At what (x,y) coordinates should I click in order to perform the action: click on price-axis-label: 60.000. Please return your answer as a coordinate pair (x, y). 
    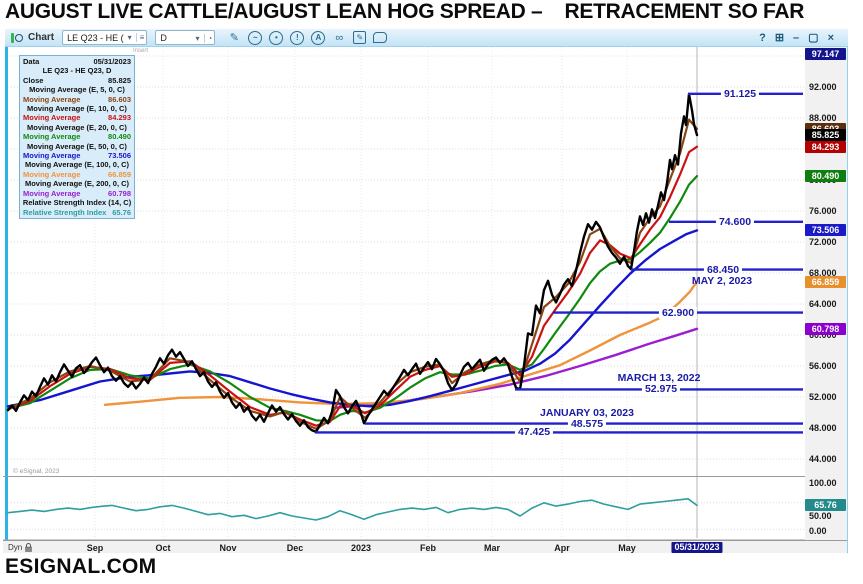
    Looking at the image, I should click on (823, 335).